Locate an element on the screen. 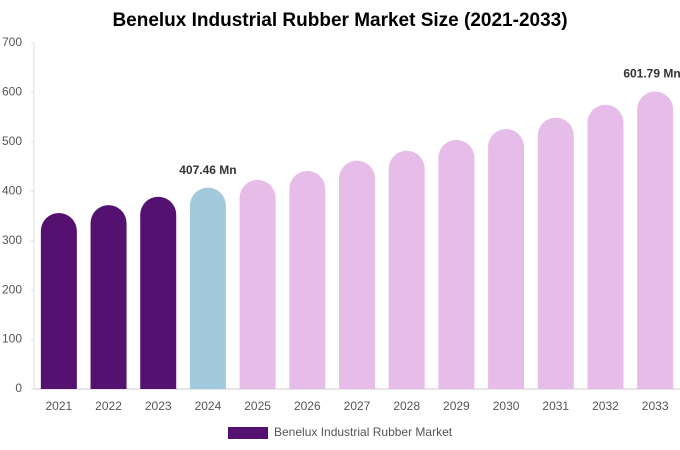 The width and height of the screenshot is (680, 450). x-tick-label: 2021 is located at coordinates (58, 406).